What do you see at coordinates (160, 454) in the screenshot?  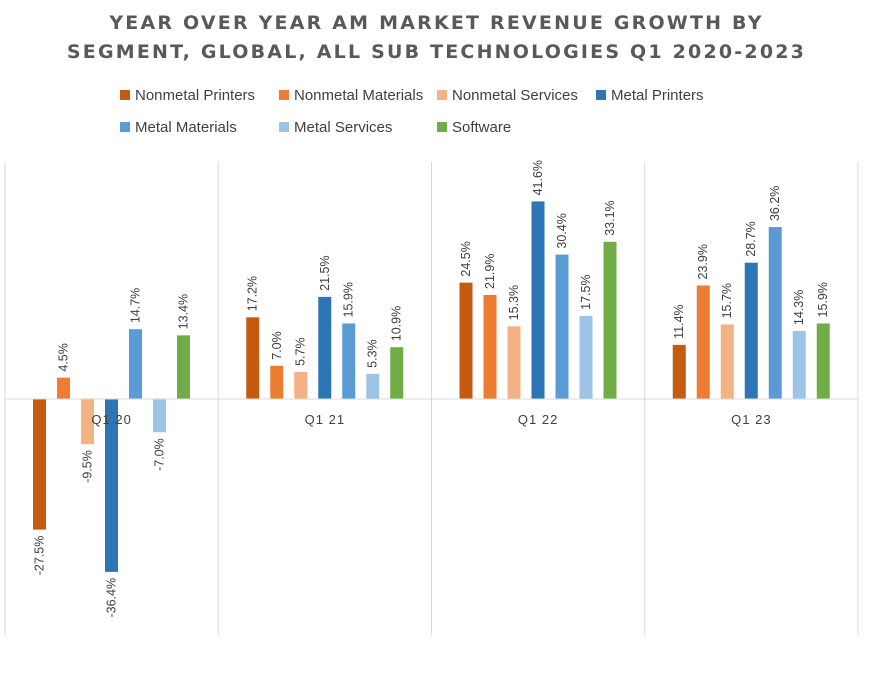 I see `data-label: -7.0%` at bounding box center [160, 454].